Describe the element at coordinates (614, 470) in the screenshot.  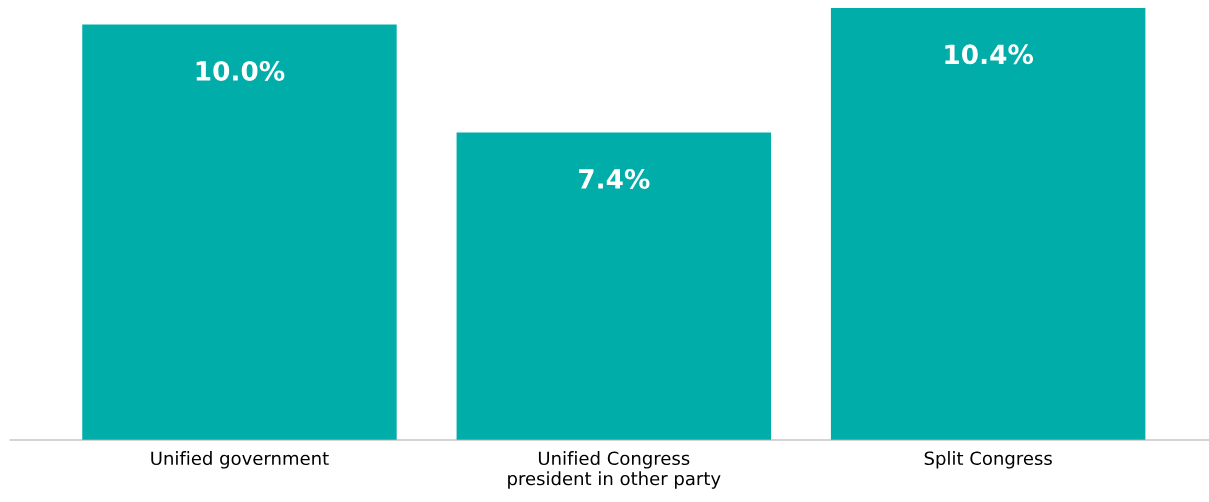
I see `x-tick-label: Unified Congress president in other party` at that location.